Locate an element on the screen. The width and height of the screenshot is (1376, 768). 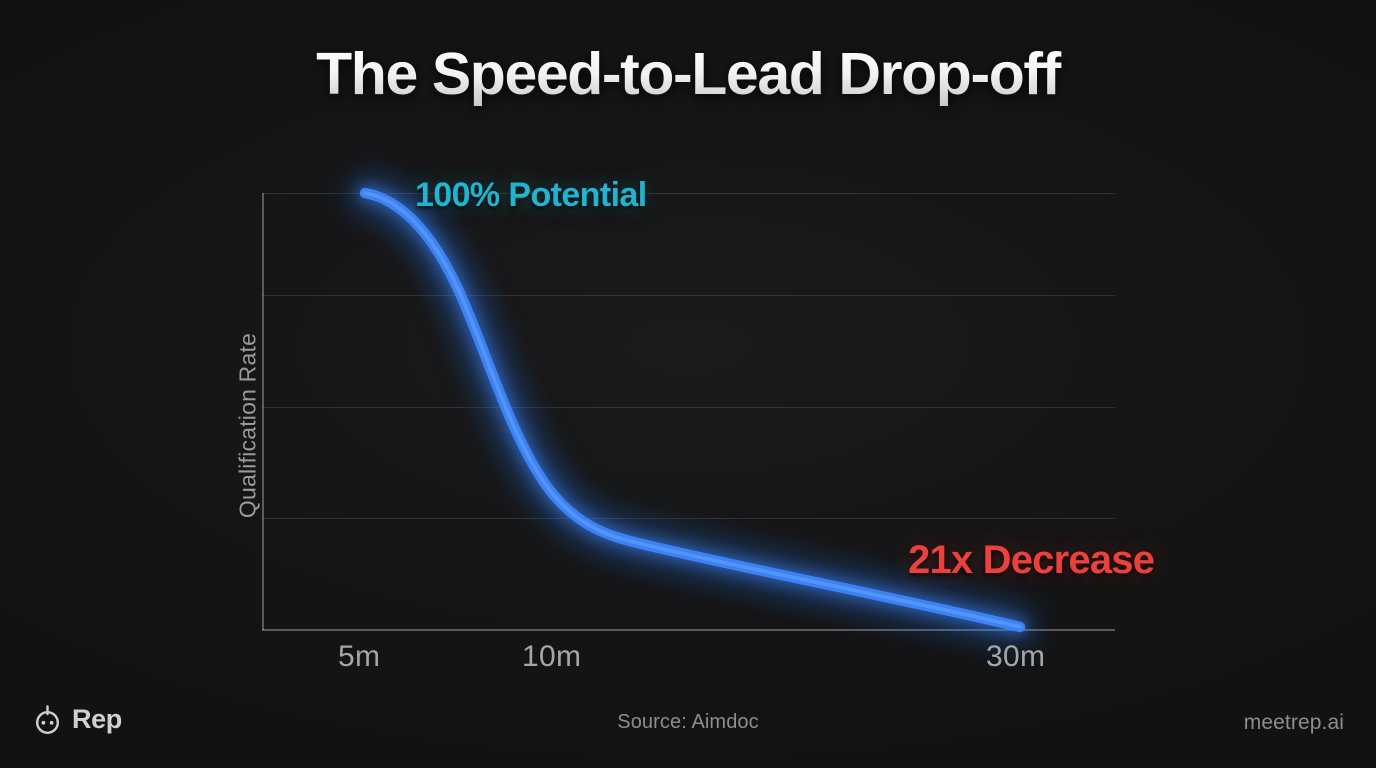
y-axis-line is located at coordinates (263, 411).